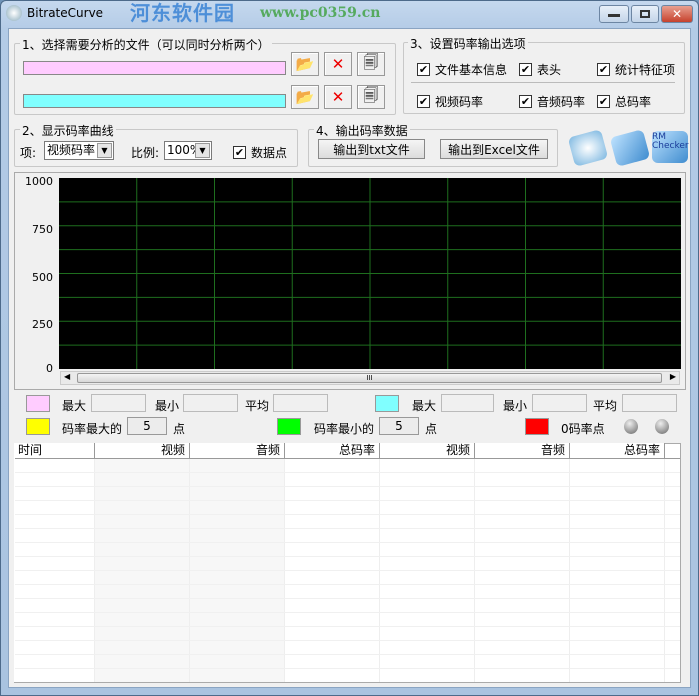 The width and height of the screenshot is (699, 696). What do you see at coordinates (387, 403) in the screenshot?
I see `file2-color-swatch` at bounding box center [387, 403].